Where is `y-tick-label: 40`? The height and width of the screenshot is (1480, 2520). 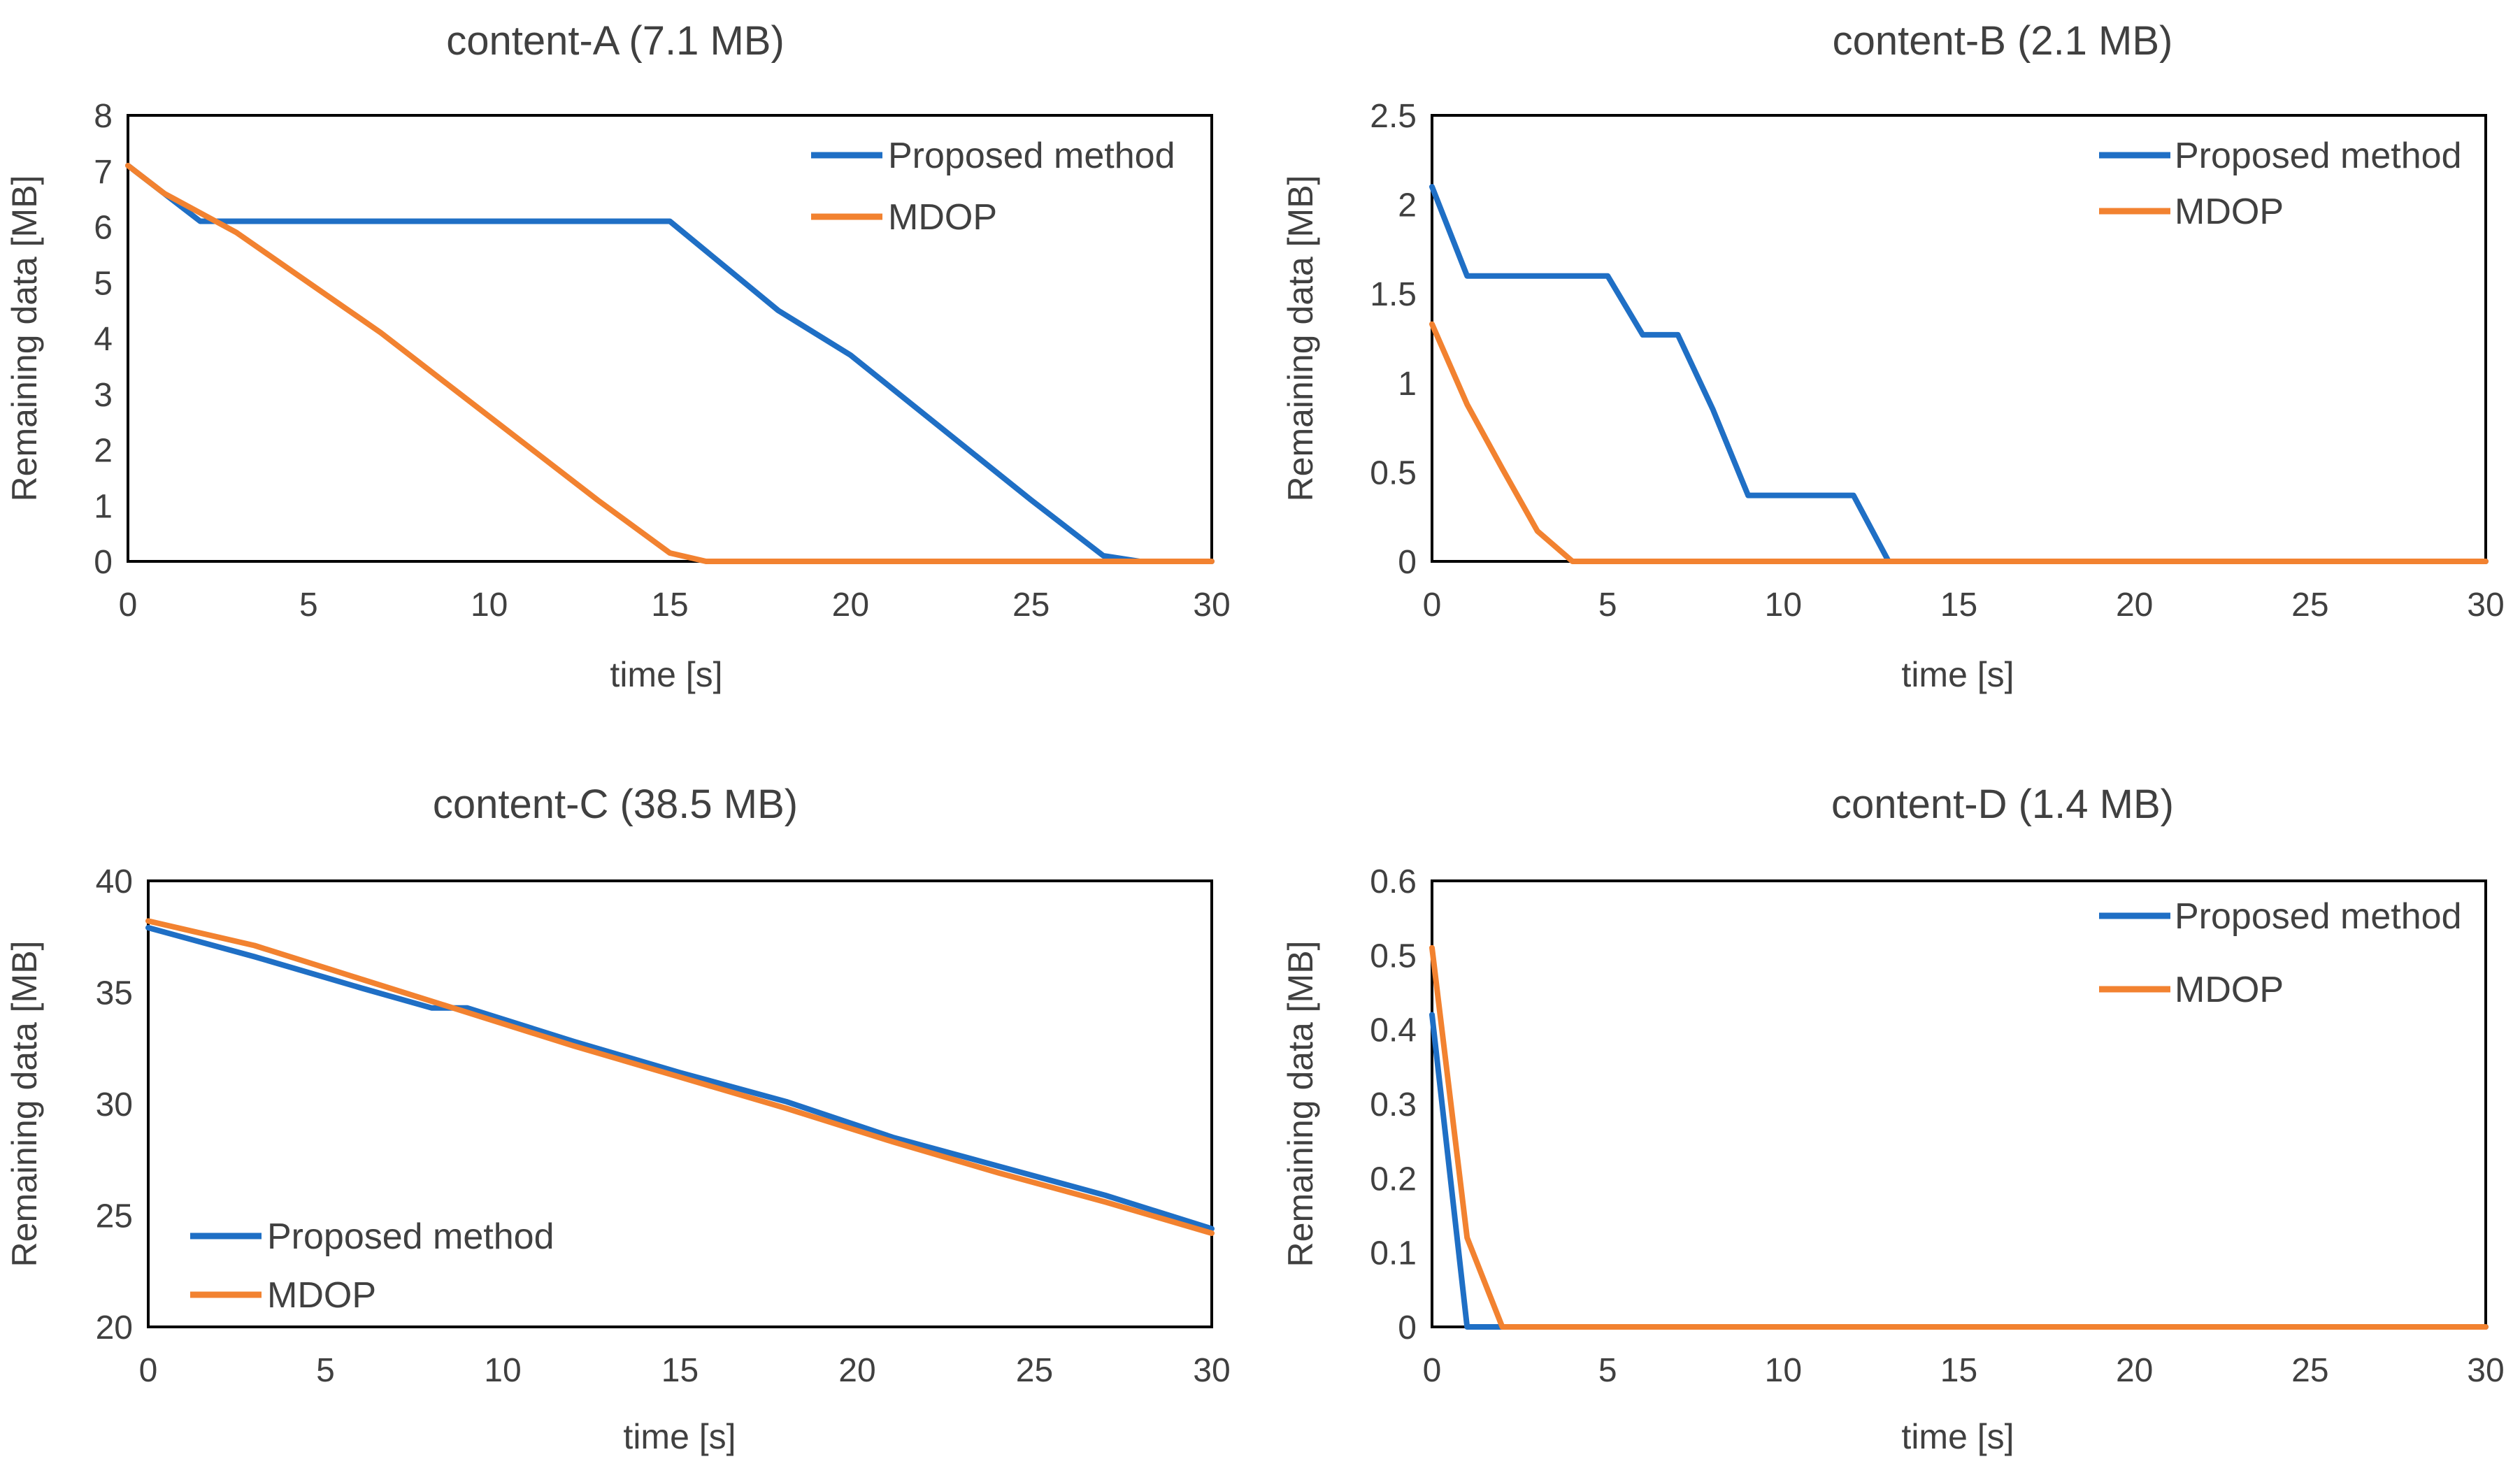 y-tick-label: 40 is located at coordinates (114, 881).